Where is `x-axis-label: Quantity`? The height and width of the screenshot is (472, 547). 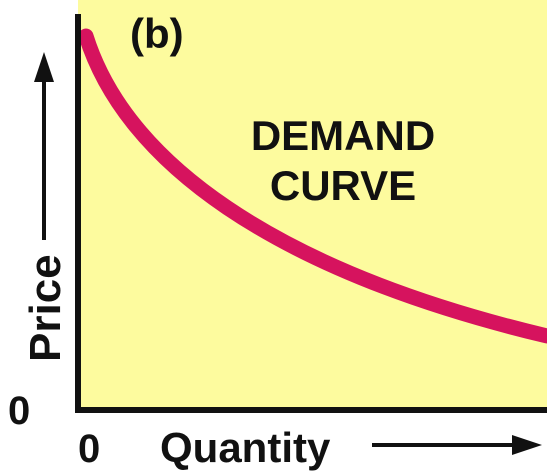
x-axis-label: Quantity is located at coordinates (245, 447).